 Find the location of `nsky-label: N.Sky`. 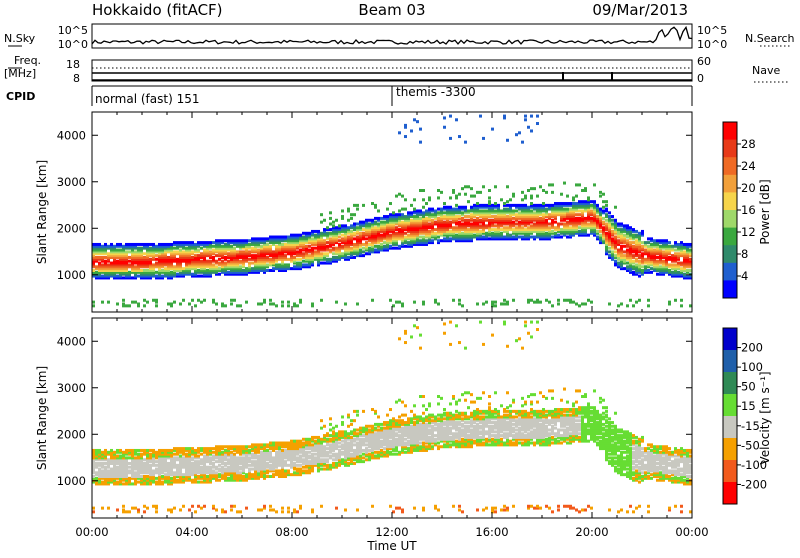

nsky-label: N.Sky is located at coordinates (20, 38).